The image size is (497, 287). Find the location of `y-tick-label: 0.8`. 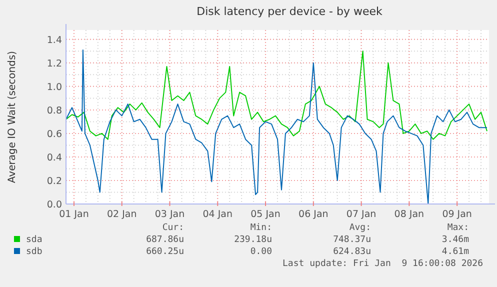

y-tick-label: 0.8 is located at coordinates (54, 110).